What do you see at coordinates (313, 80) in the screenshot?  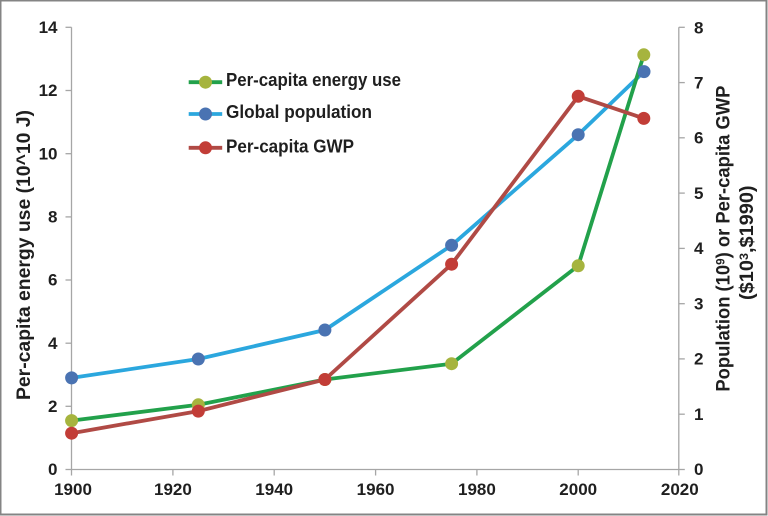 I see `svg-text: Per-capita energy use` at bounding box center [313, 80].